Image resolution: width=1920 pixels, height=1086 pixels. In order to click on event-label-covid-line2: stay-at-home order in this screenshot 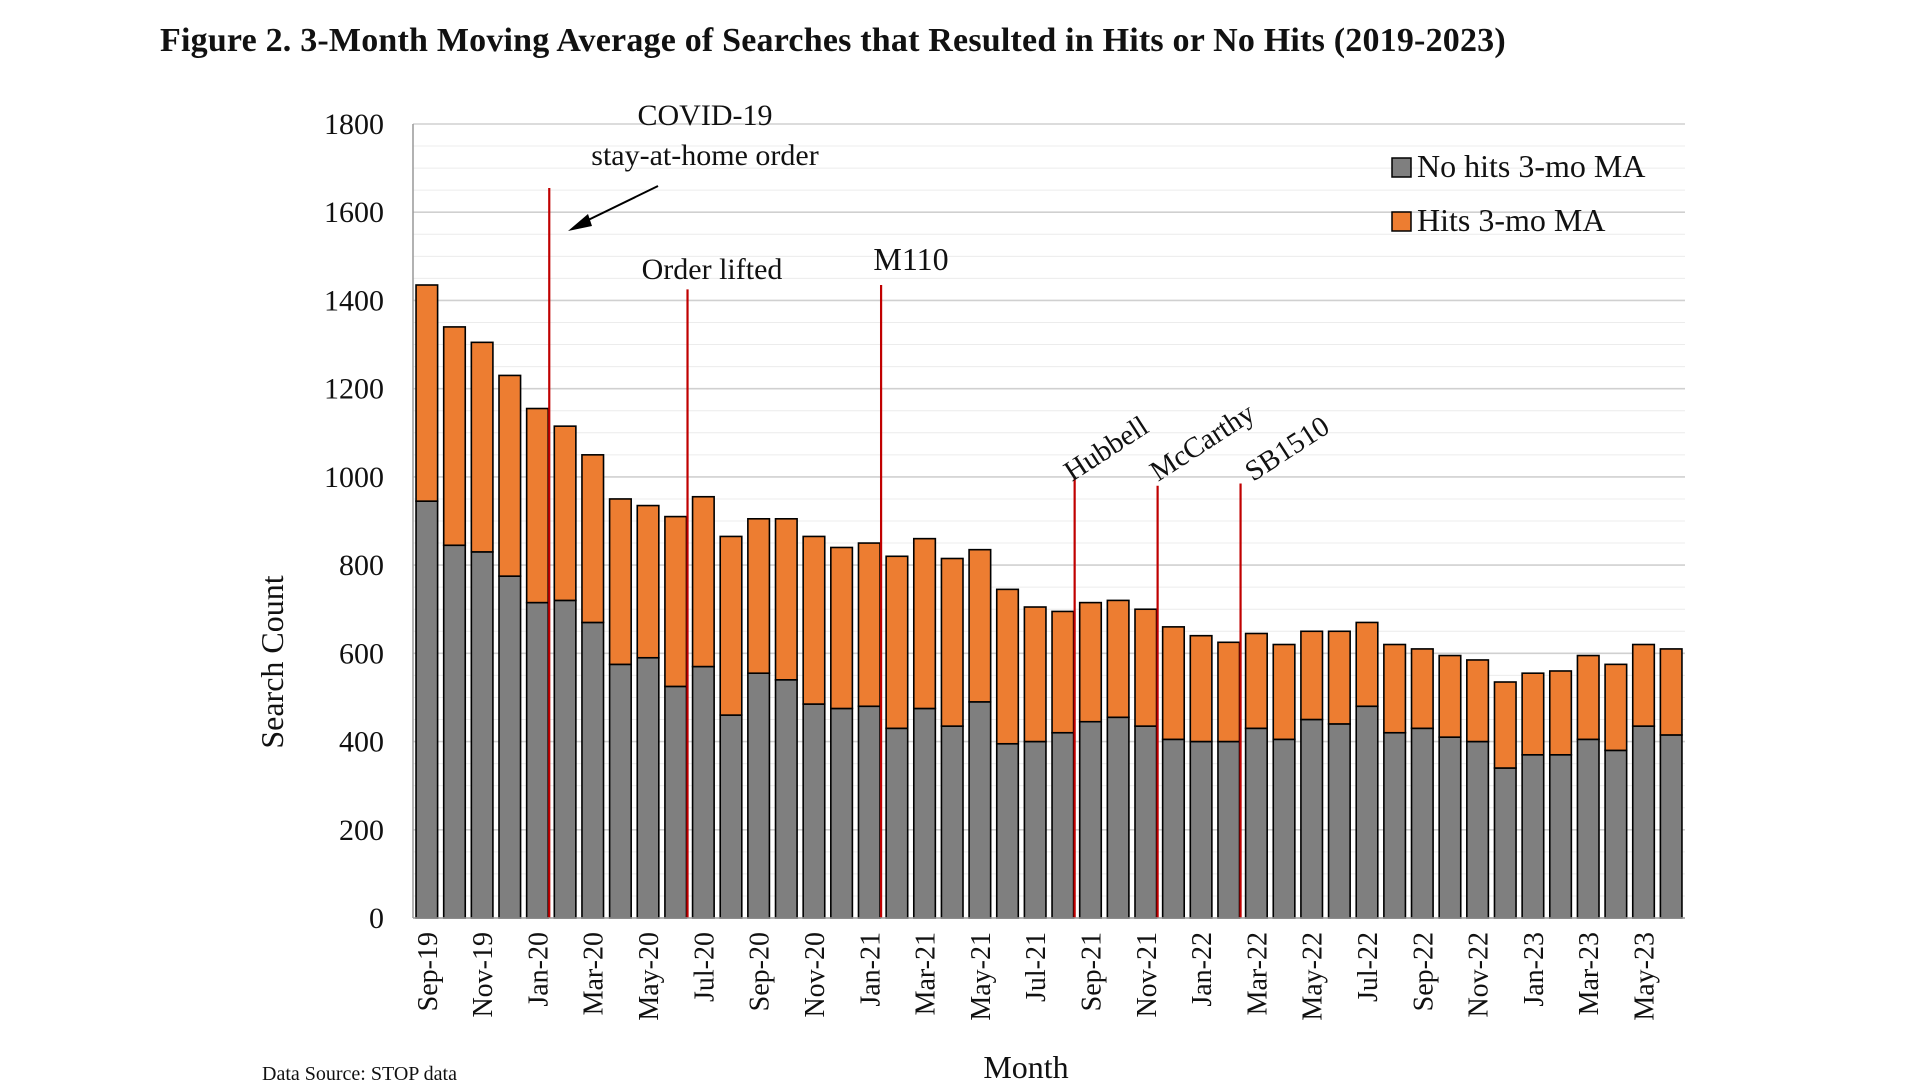, I will do `click(704, 155)`.